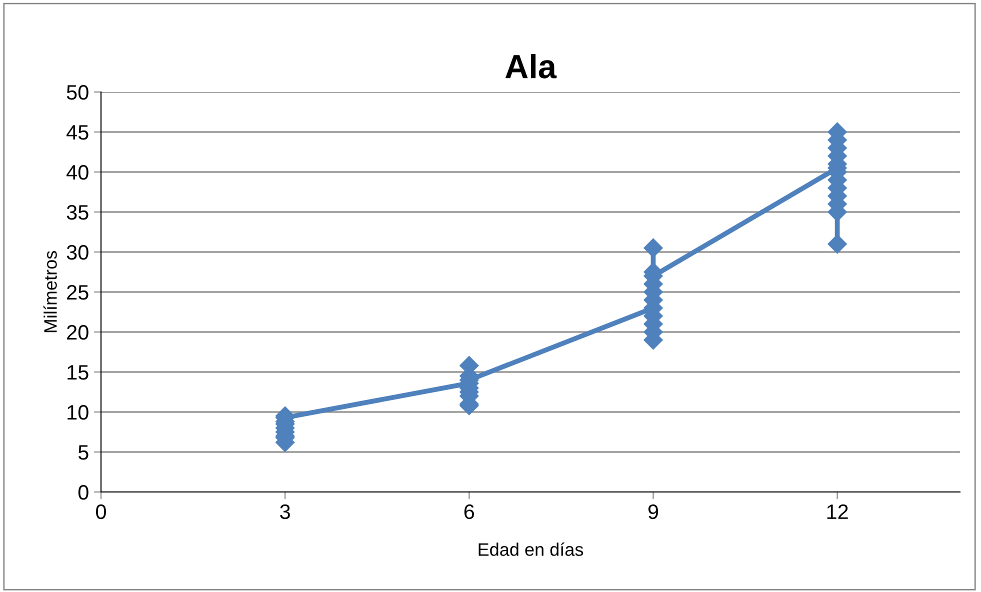 Image resolution: width=981 pixels, height=592 pixels. I want to click on y-tick-label: 35, so click(77, 212).